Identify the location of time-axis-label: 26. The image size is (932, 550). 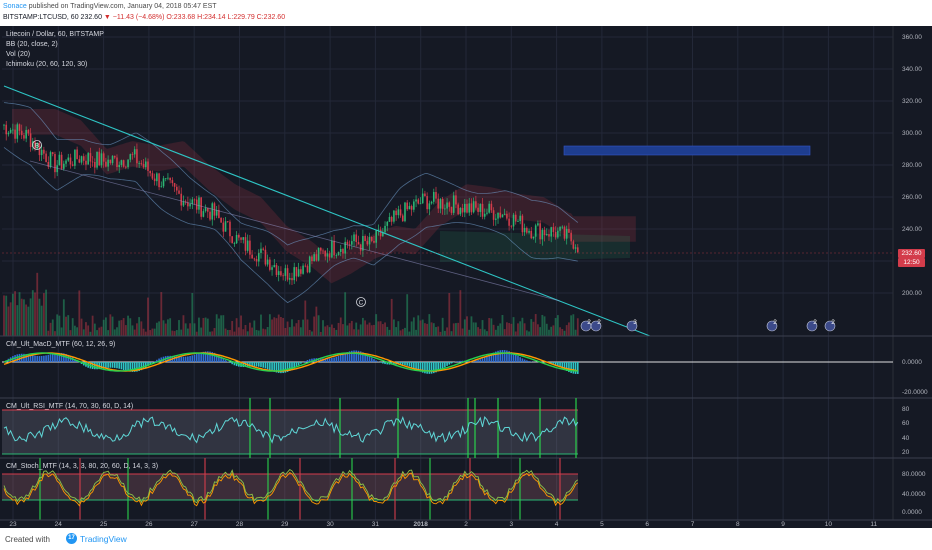
(149, 524).